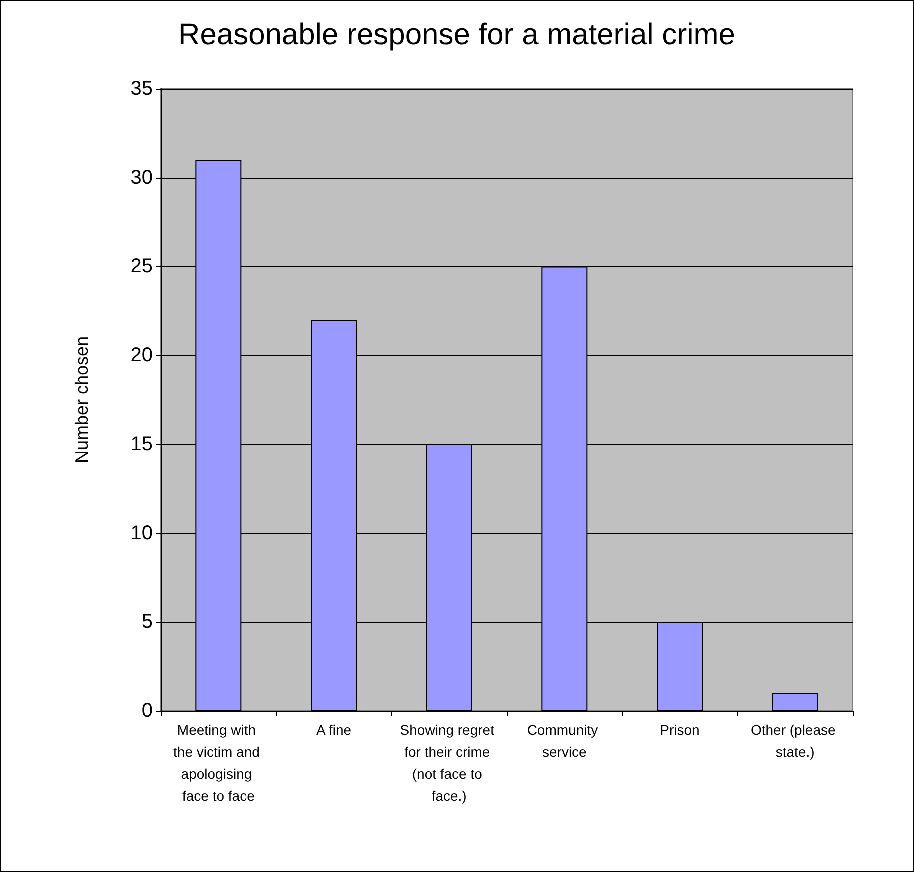 The image size is (914, 872). What do you see at coordinates (141, 177) in the screenshot?
I see `y-tick-label: 30` at bounding box center [141, 177].